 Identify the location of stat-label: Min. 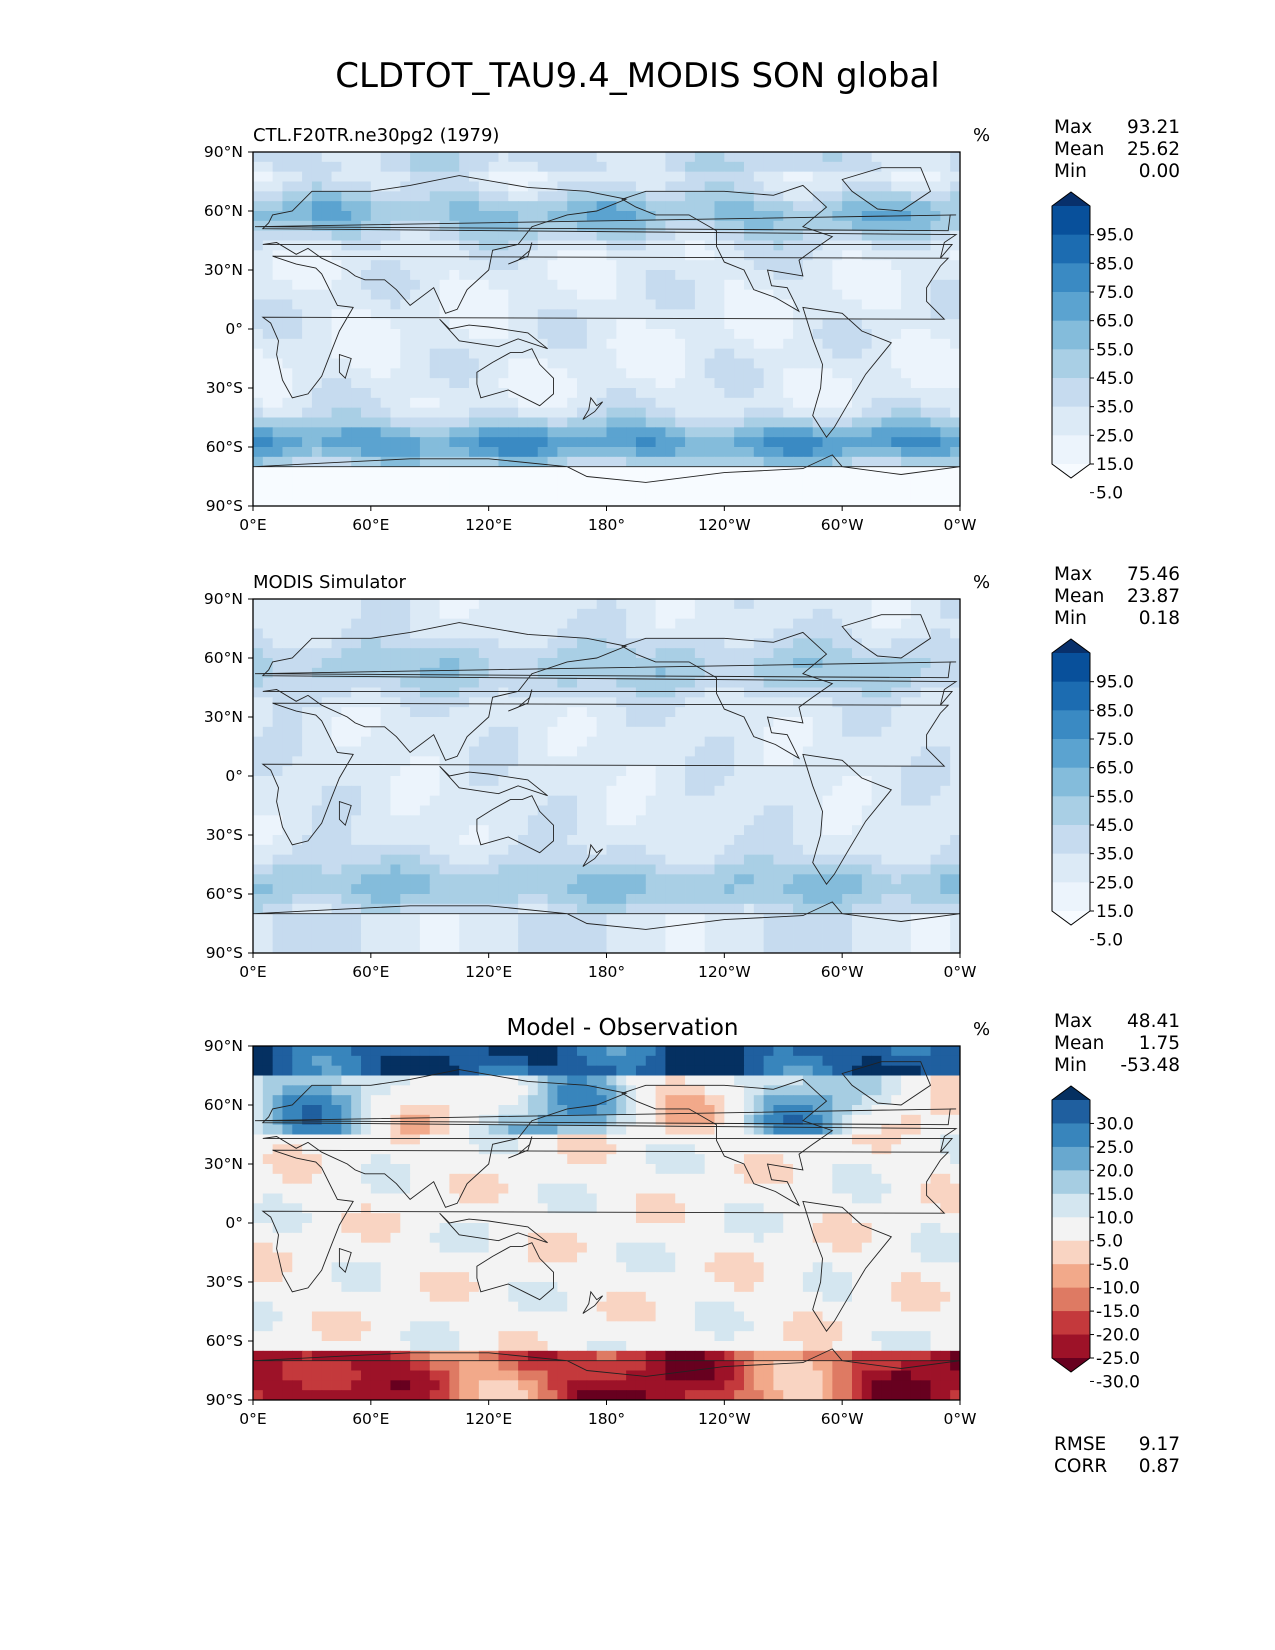
(1070, 171).